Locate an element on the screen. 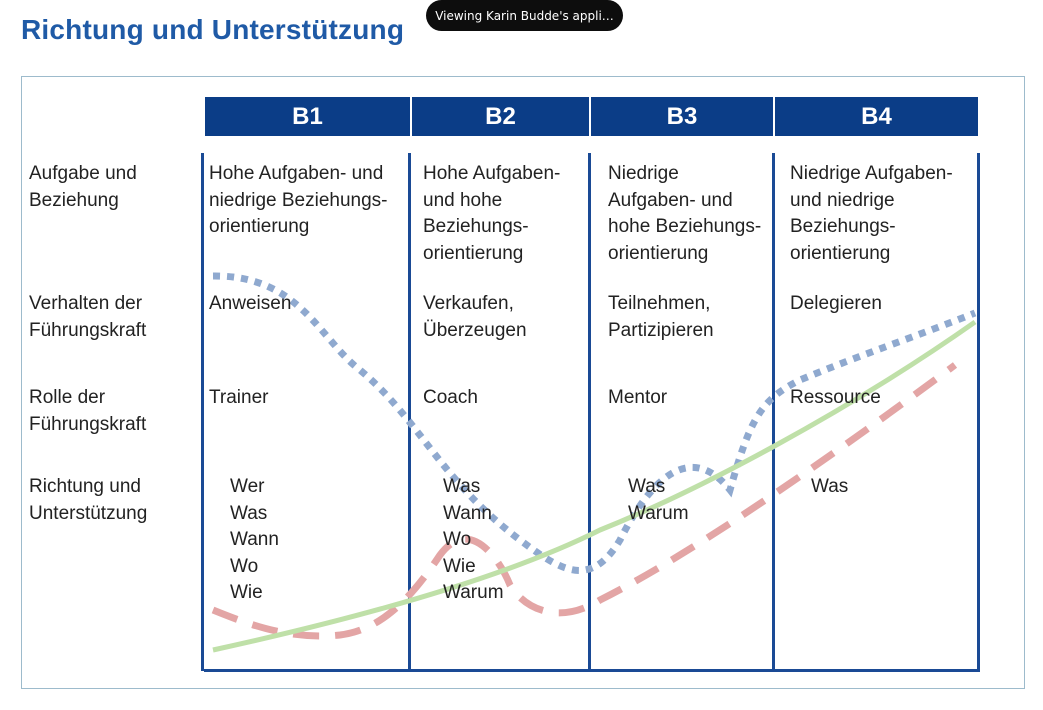 The height and width of the screenshot is (710, 1043). column-header-b1: B1 is located at coordinates (307, 116).